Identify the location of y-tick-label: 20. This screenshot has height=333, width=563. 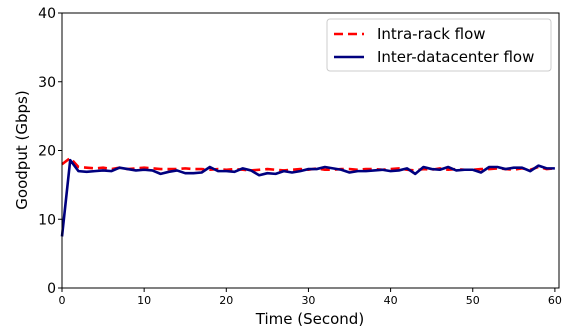
(47, 152).